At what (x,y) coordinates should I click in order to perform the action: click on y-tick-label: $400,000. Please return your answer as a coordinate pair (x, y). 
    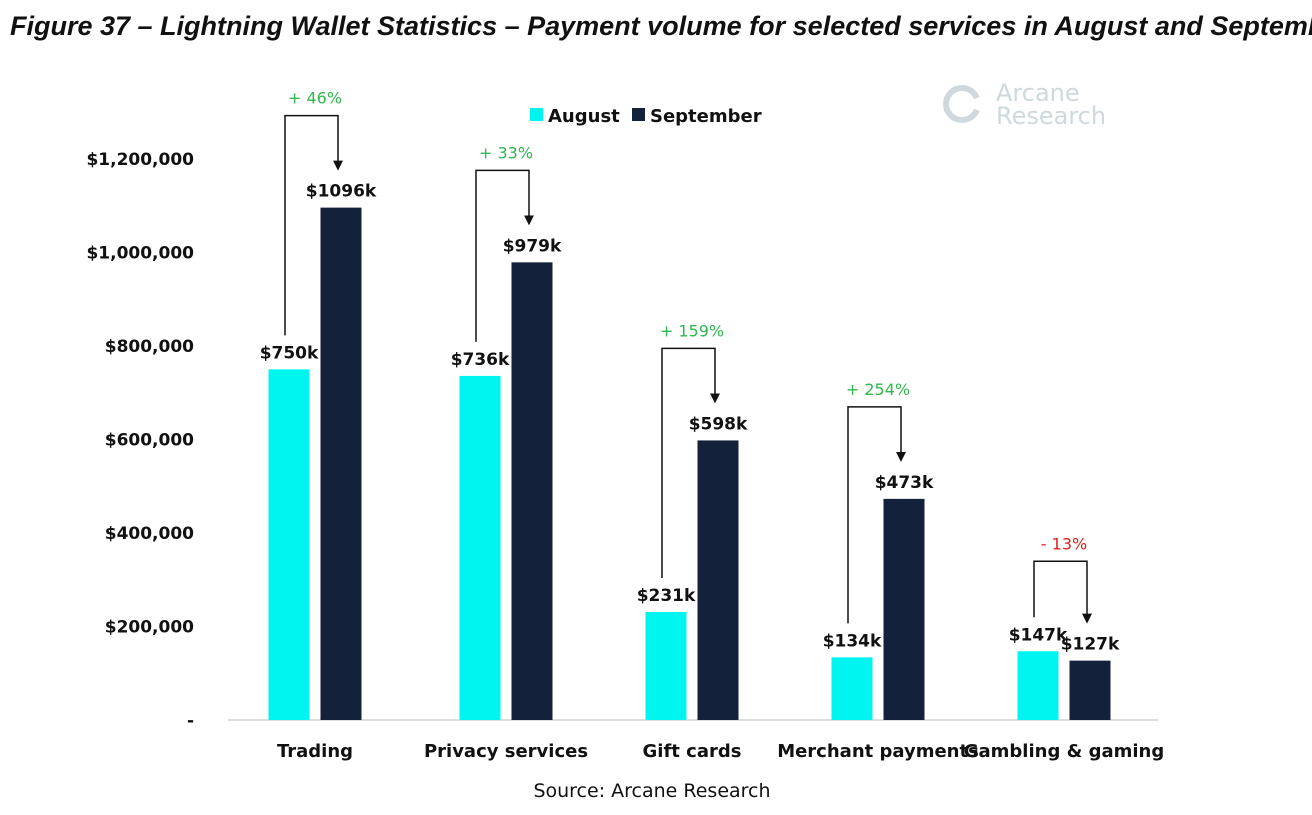
    Looking at the image, I should click on (149, 534).